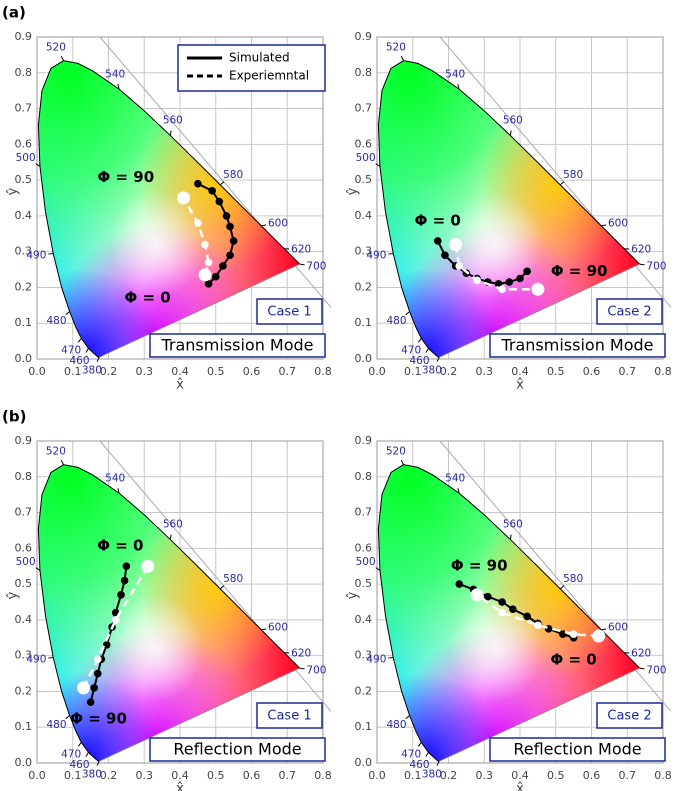 Image resolution: width=675 pixels, height=791 pixels. Describe the element at coordinates (377, 371) in the screenshot. I see `x-tick-label: 0.0` at that location.